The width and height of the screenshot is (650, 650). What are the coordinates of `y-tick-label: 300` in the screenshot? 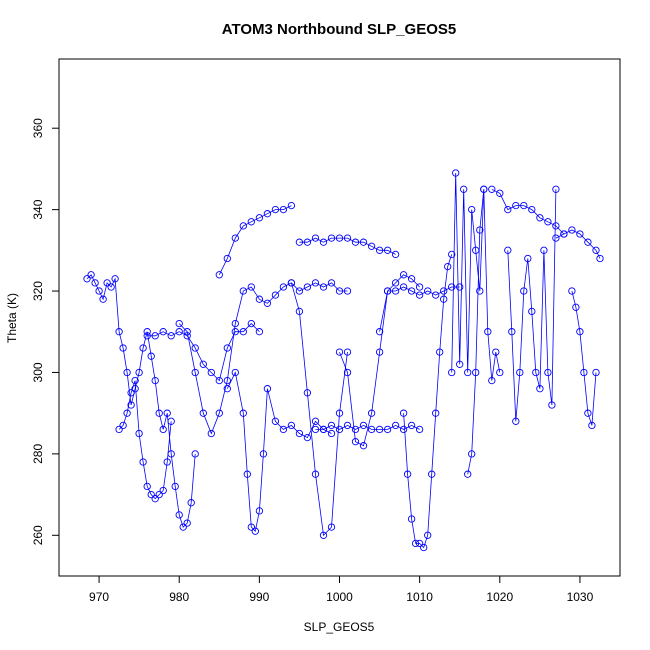 It's located at (38, 372).